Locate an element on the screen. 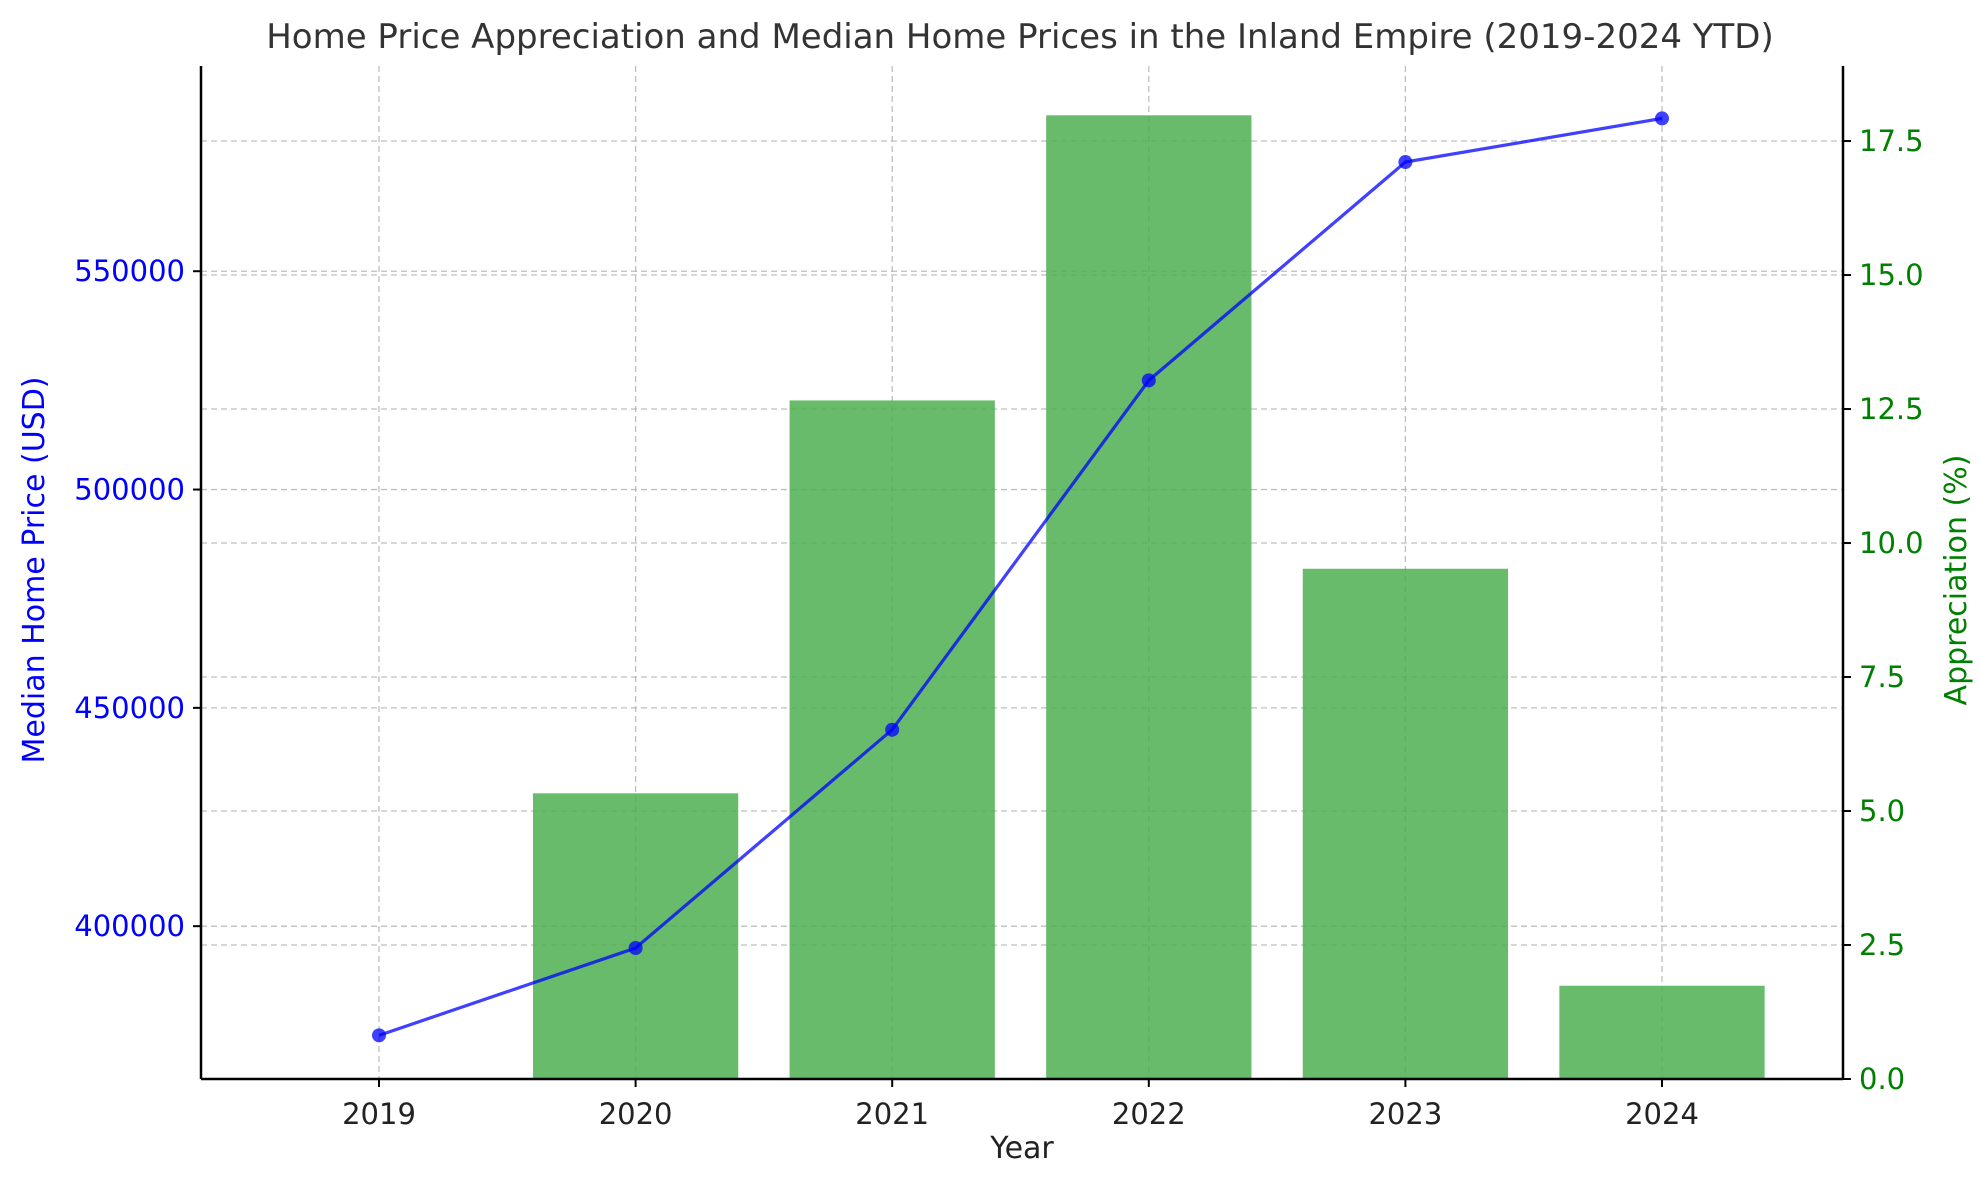 Image resolution: width=1980 pixels, height=1180 pixels. right-tick-label: 2.5 is located at coordinates (1882, 945).